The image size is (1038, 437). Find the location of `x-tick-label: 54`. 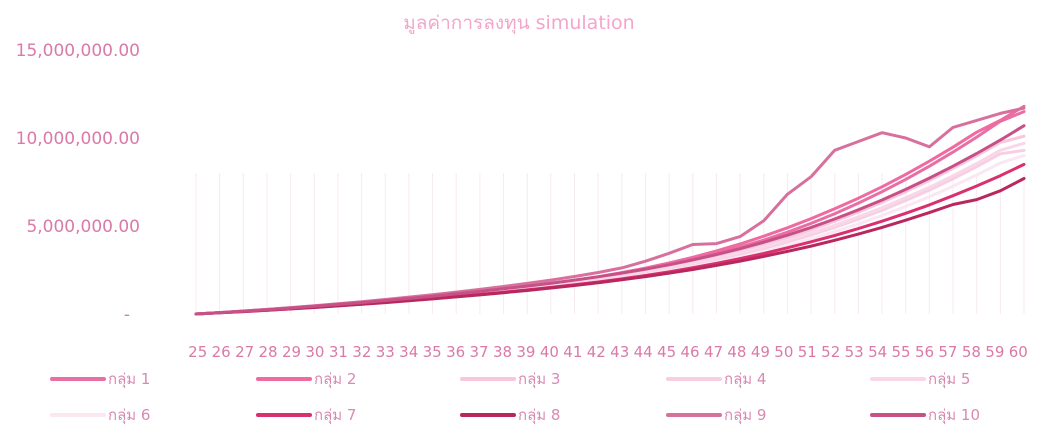

x-tick-label: 54 is located at coordinates (877, 352).